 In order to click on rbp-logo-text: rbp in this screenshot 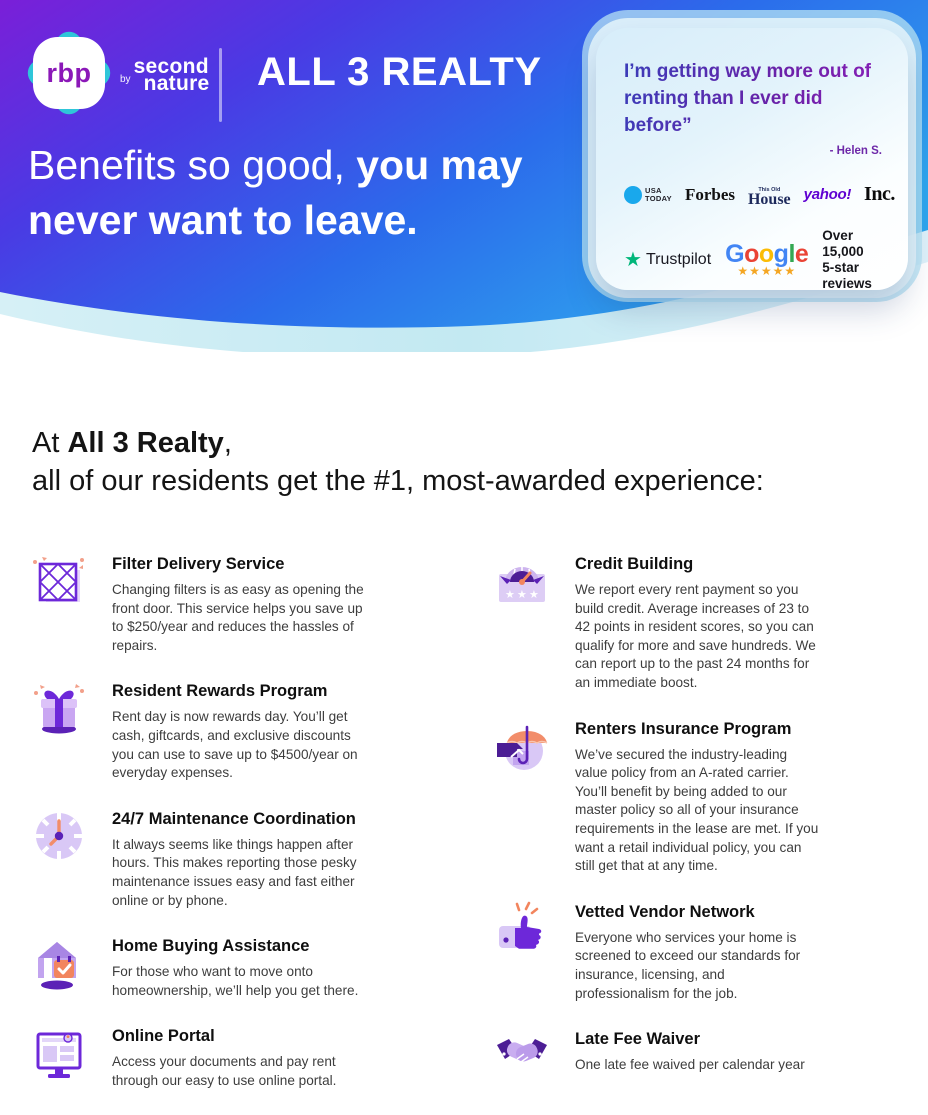, I will do `click(69, 72)`.